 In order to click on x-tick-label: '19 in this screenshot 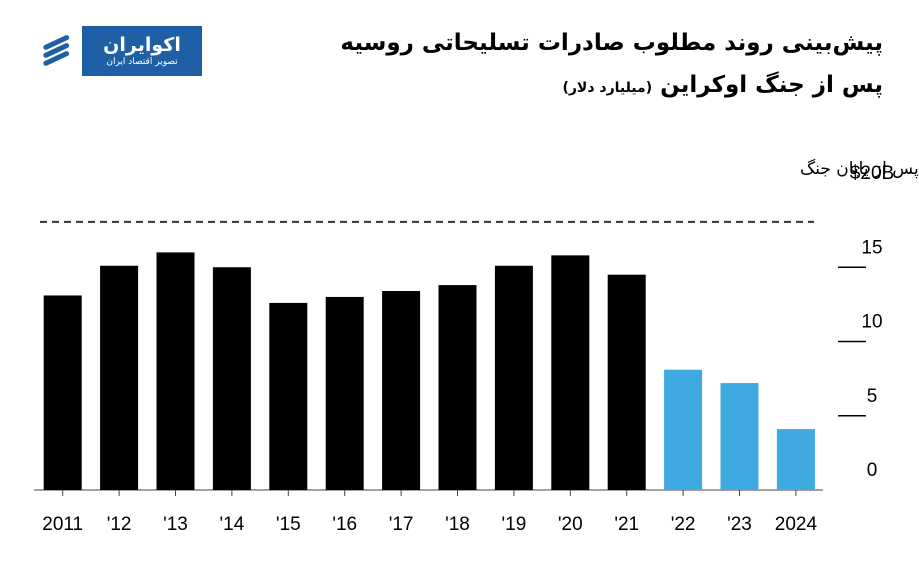, I will do `click(514, 524)`.